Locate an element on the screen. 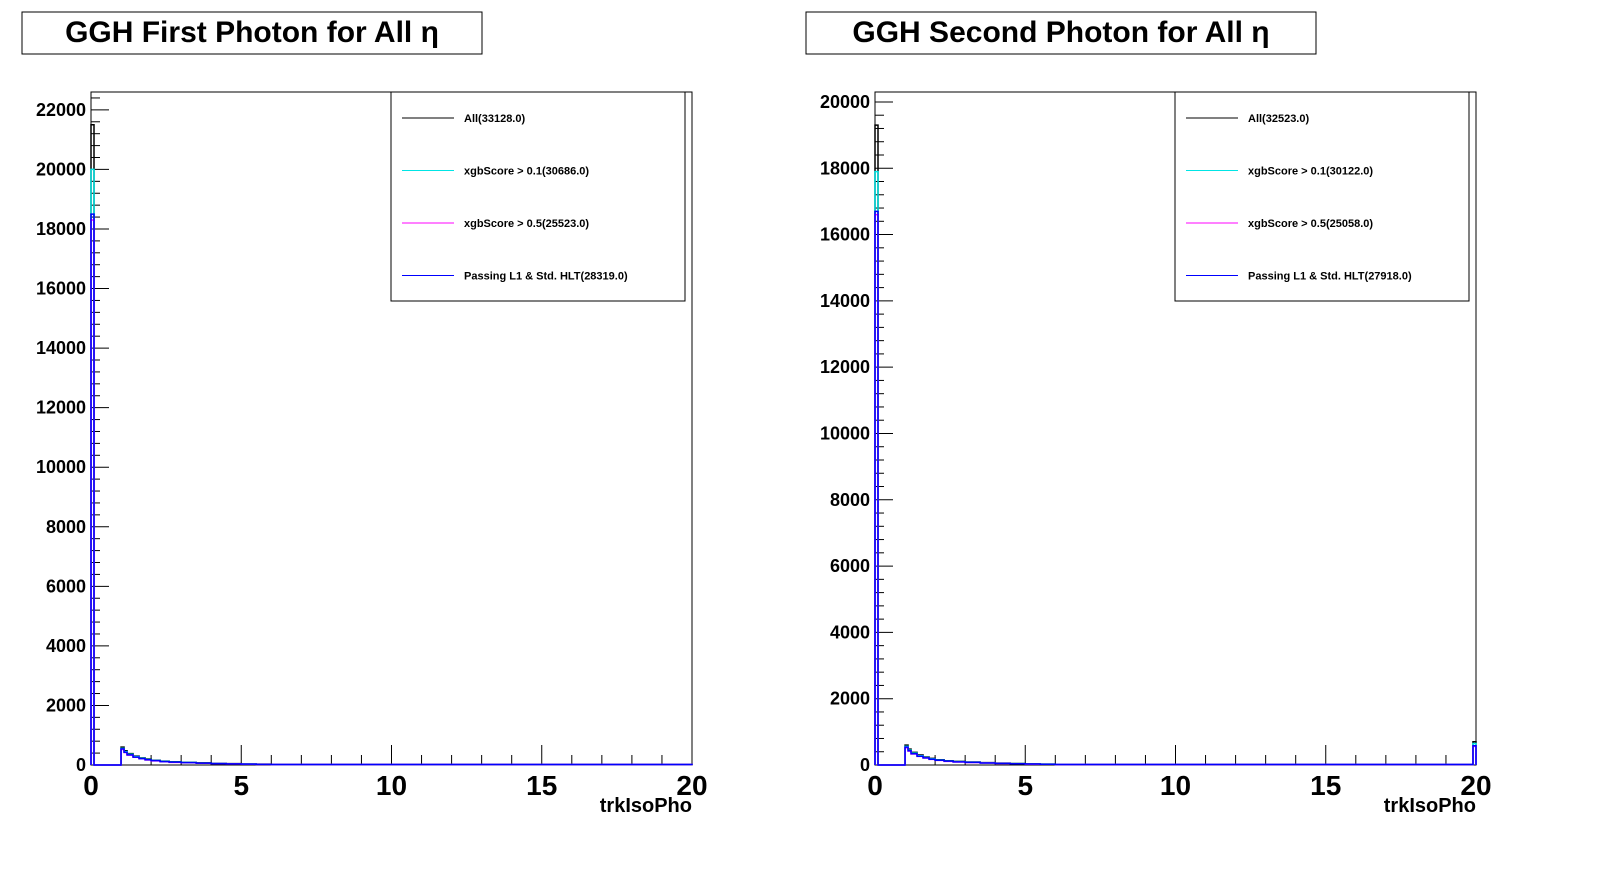  legend-entry-3: xgbScore > 0.5(25523.0) is located at coordinates (526, 224).